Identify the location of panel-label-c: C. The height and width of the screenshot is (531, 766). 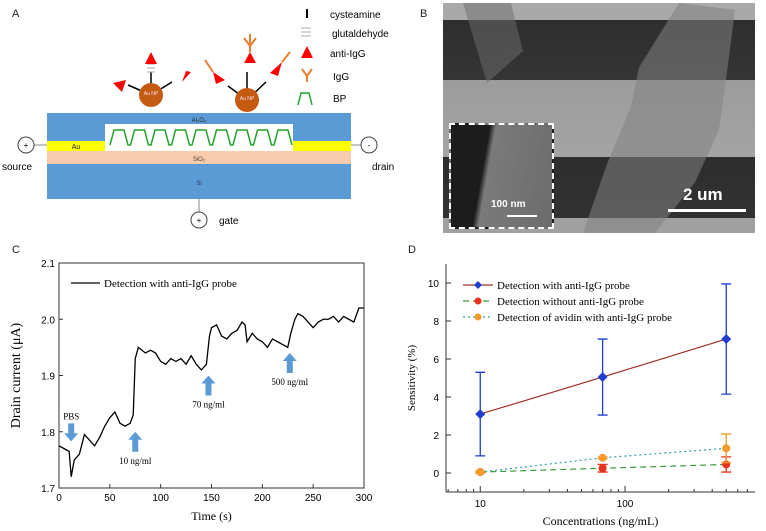
(16, 250).